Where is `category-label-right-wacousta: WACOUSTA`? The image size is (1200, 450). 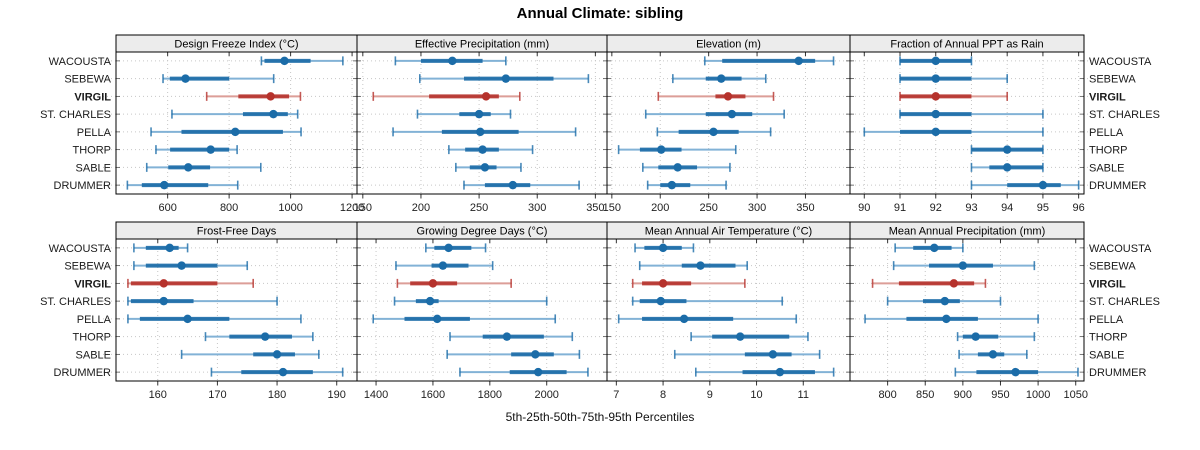
category-label-right-wacousta: WACOUSTA is located at coordinates (1120, 62).